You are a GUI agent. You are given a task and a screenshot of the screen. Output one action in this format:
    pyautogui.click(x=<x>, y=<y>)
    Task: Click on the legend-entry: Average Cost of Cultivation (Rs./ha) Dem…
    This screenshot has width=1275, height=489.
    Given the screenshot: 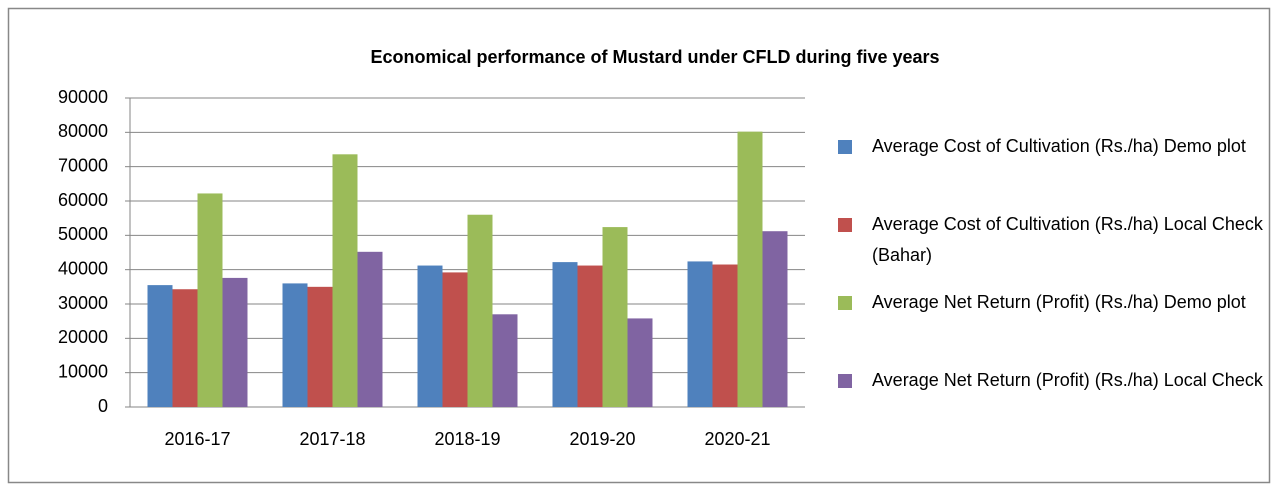 What is the action you would take?
    pyautogui.click(x=1051, y=170)
    